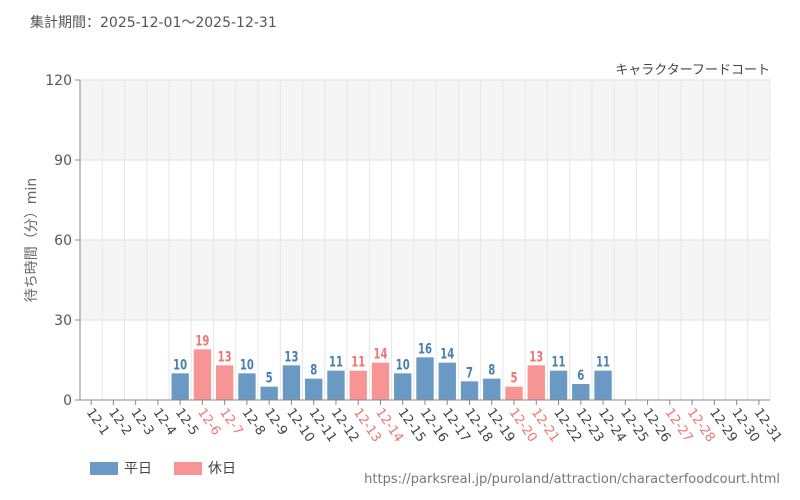 Image resolution: width=800 pixels, height=500 pixels. Describe the element at coordinates (447, 354) in the screenshot. I see `data-label-12-17: 14` at that location.